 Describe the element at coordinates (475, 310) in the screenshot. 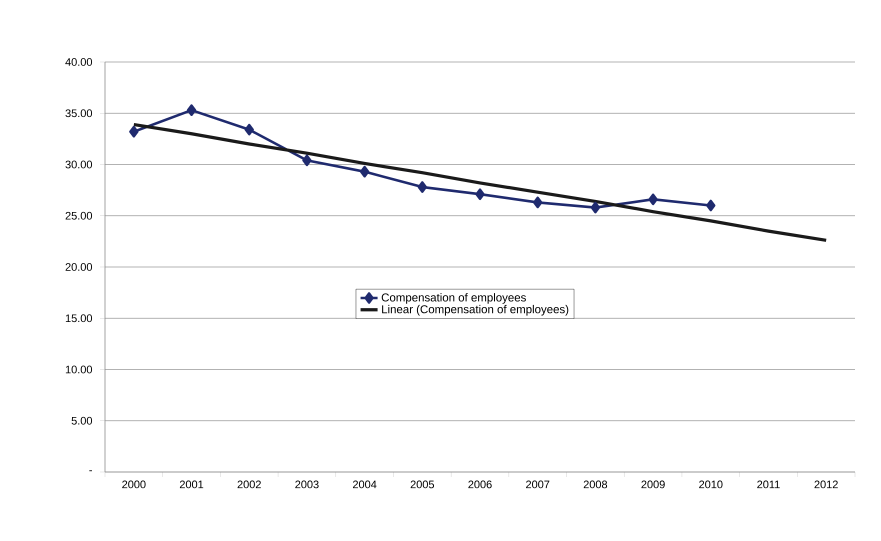

I see `legend-label: Linear (Compensation of employees)` at that location.